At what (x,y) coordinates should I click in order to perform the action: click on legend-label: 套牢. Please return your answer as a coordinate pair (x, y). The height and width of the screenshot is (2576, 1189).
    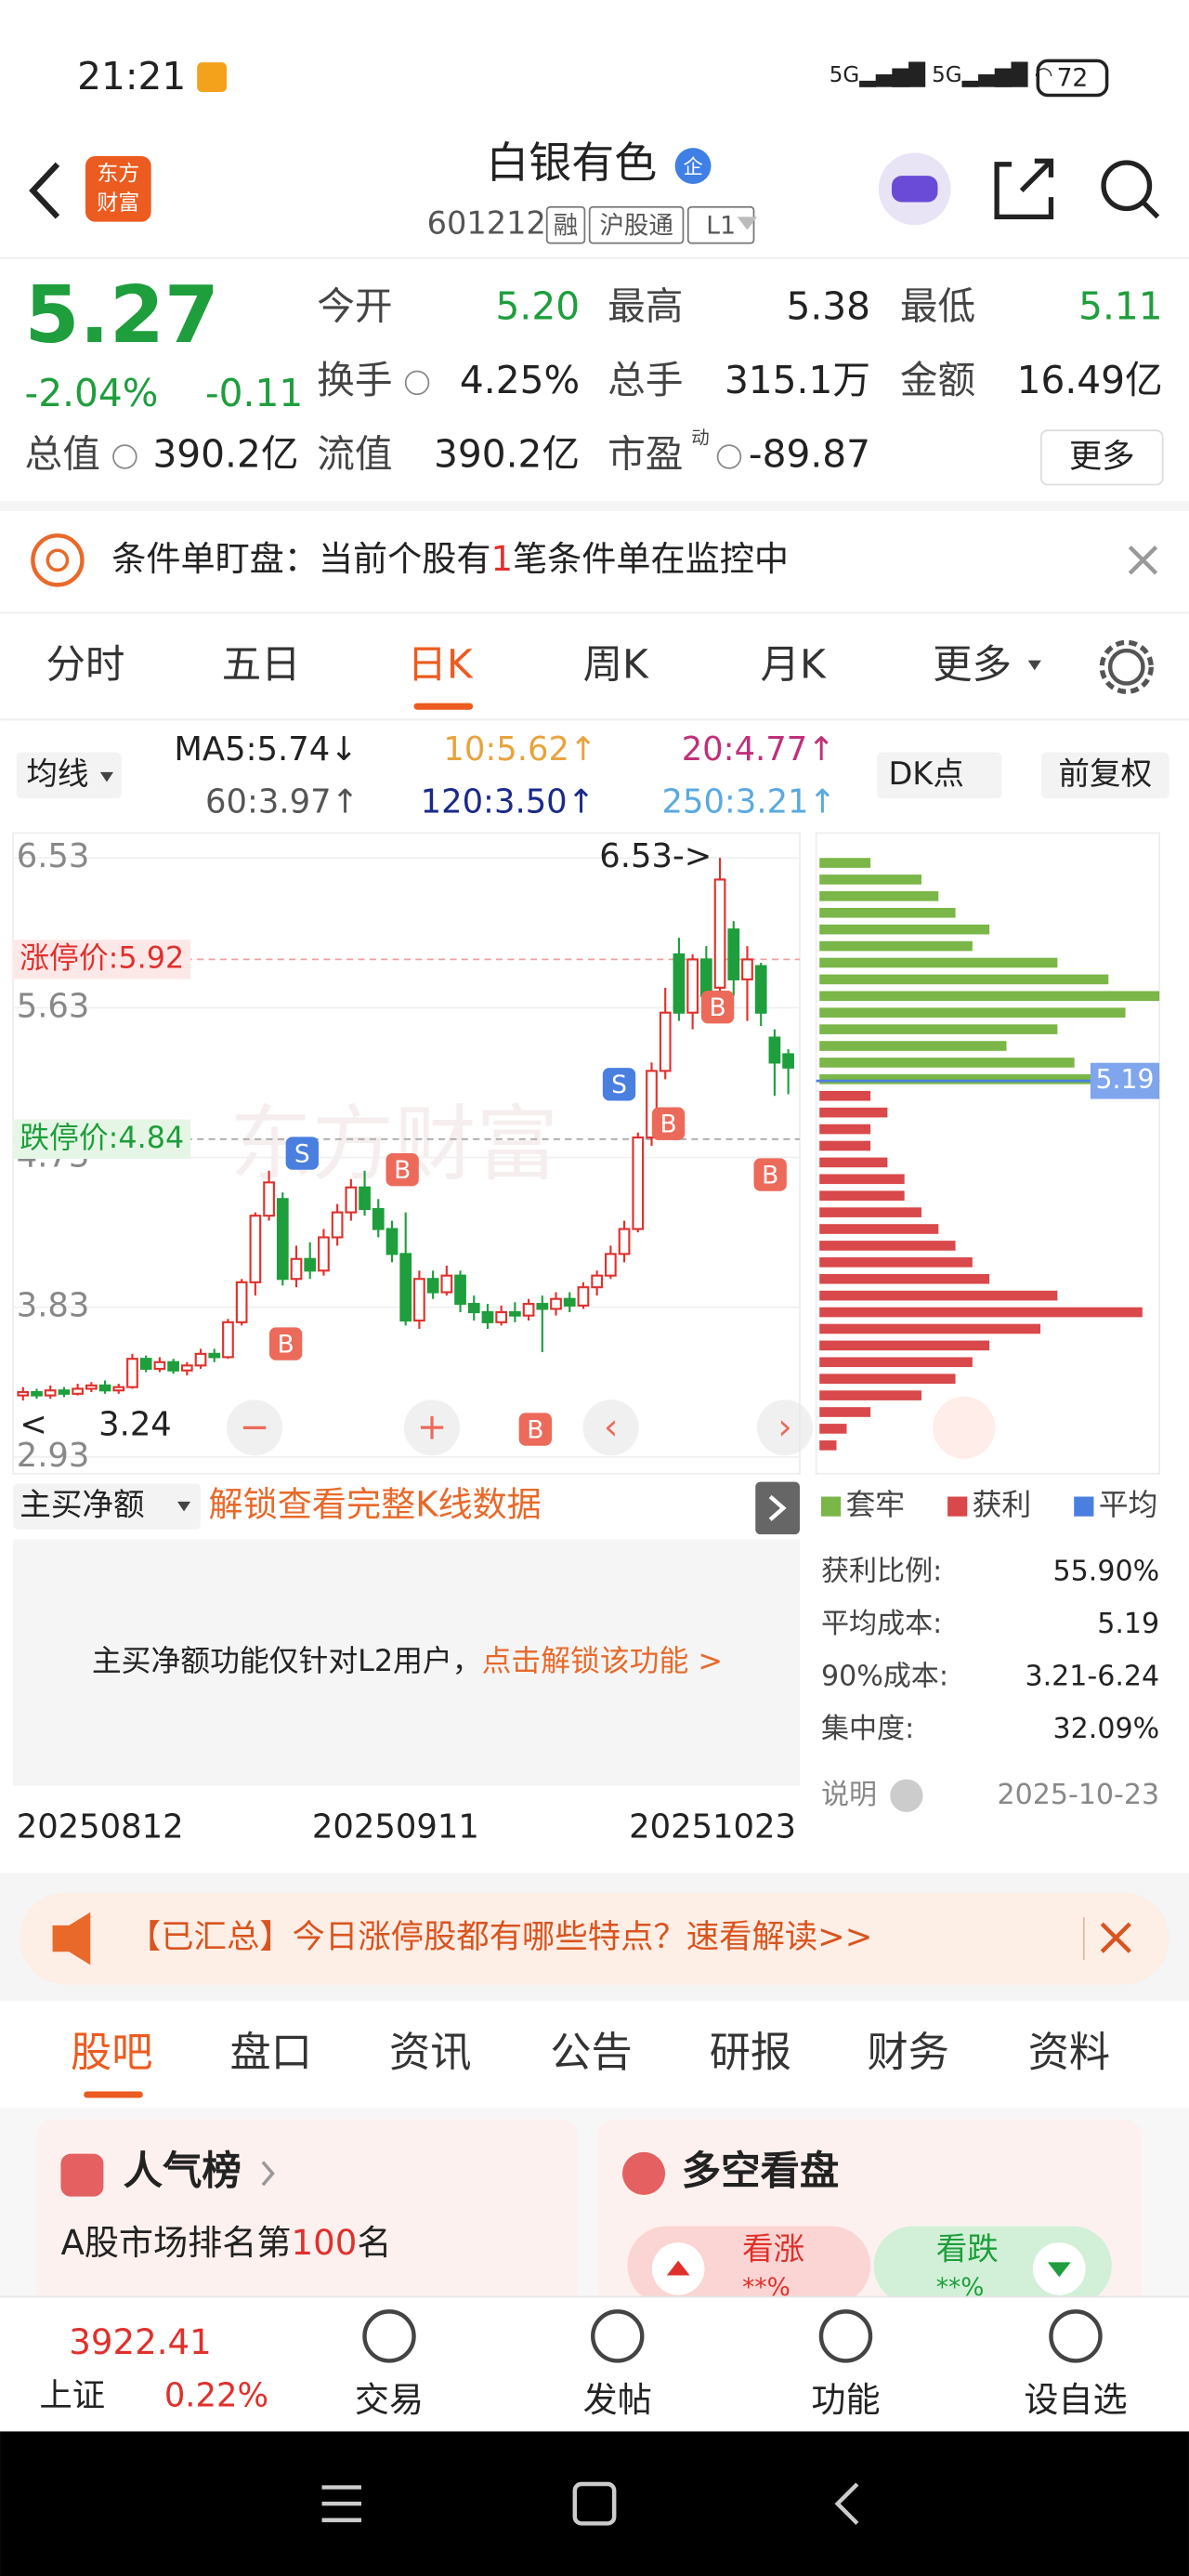
    Looking at the image, I should click on (875, 1504).